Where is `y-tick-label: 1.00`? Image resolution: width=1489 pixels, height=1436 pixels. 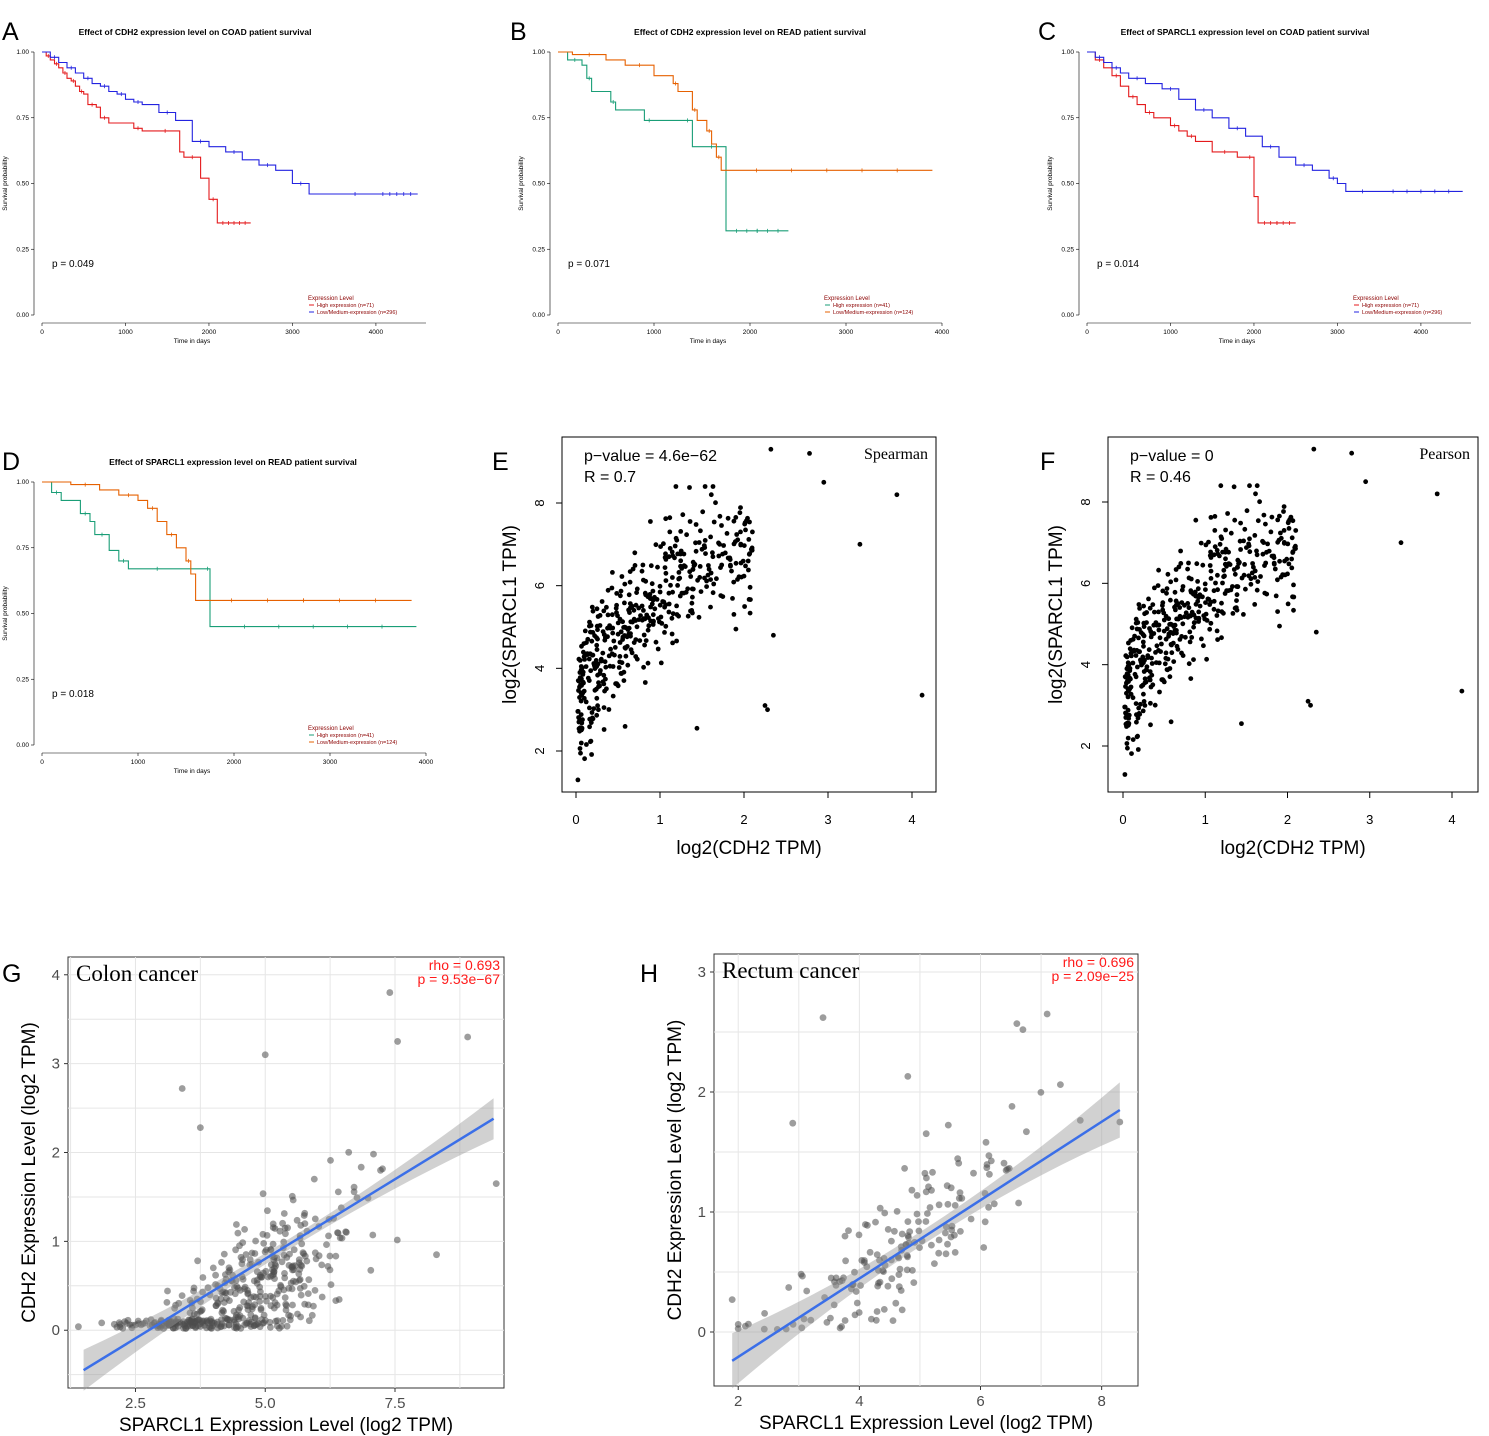
y-tick-label: 1.00 is located at coordinates (22, 52).